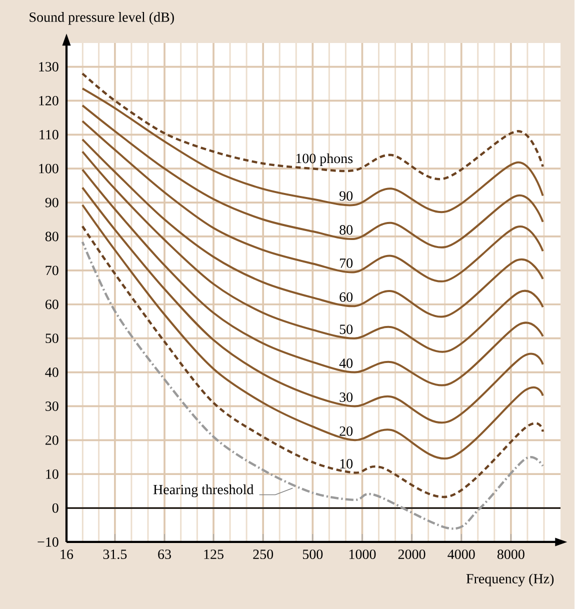  What do you see at coordinates (49, 169) in the screenshot?
I see `y-tick-label: 100` at bounding box center [49, 169].